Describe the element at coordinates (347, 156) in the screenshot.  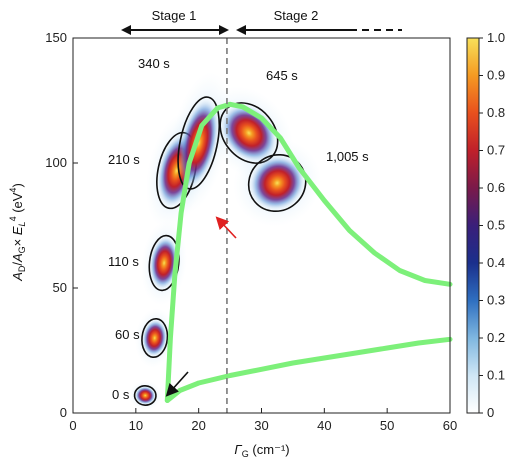
I see `cluster-time-label: 1,005 s` at that location.